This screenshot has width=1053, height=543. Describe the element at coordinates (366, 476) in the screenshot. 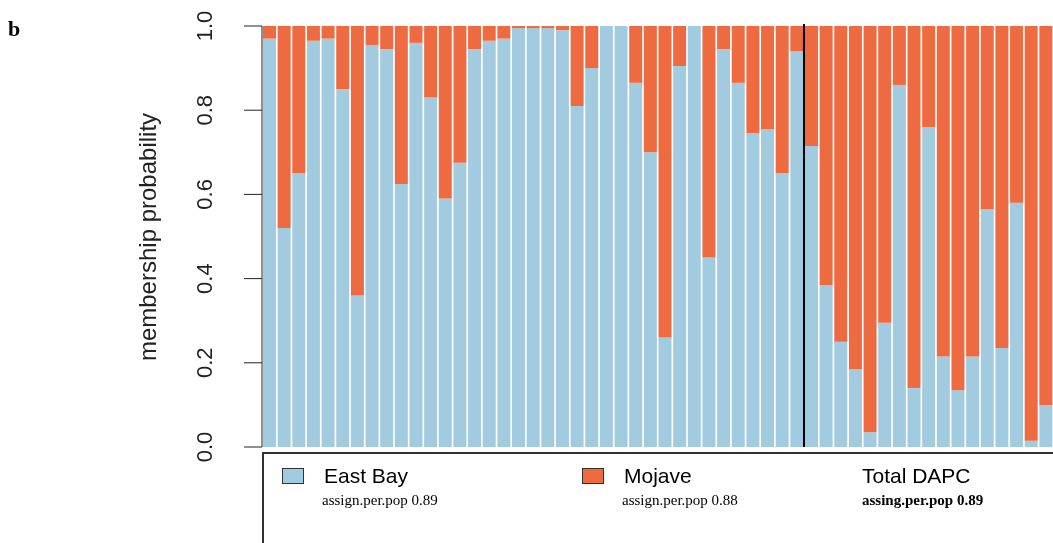

I see `series-label: East Bay` at that location.